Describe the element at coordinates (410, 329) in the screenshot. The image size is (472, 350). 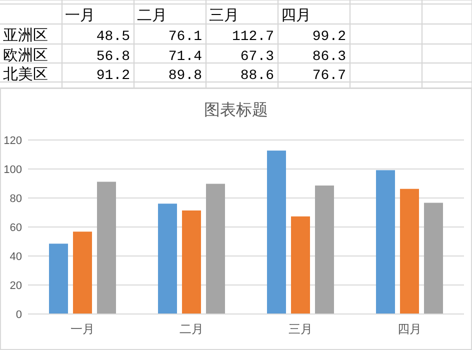
I see `x-tick-label: 四月` at that location.